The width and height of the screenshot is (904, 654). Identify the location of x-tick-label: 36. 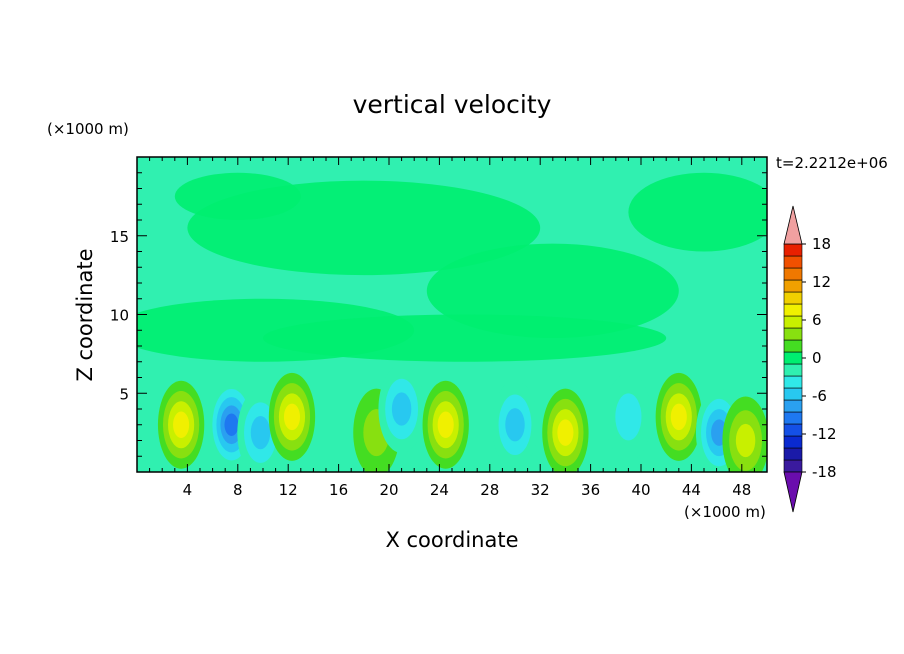
(590, 490).